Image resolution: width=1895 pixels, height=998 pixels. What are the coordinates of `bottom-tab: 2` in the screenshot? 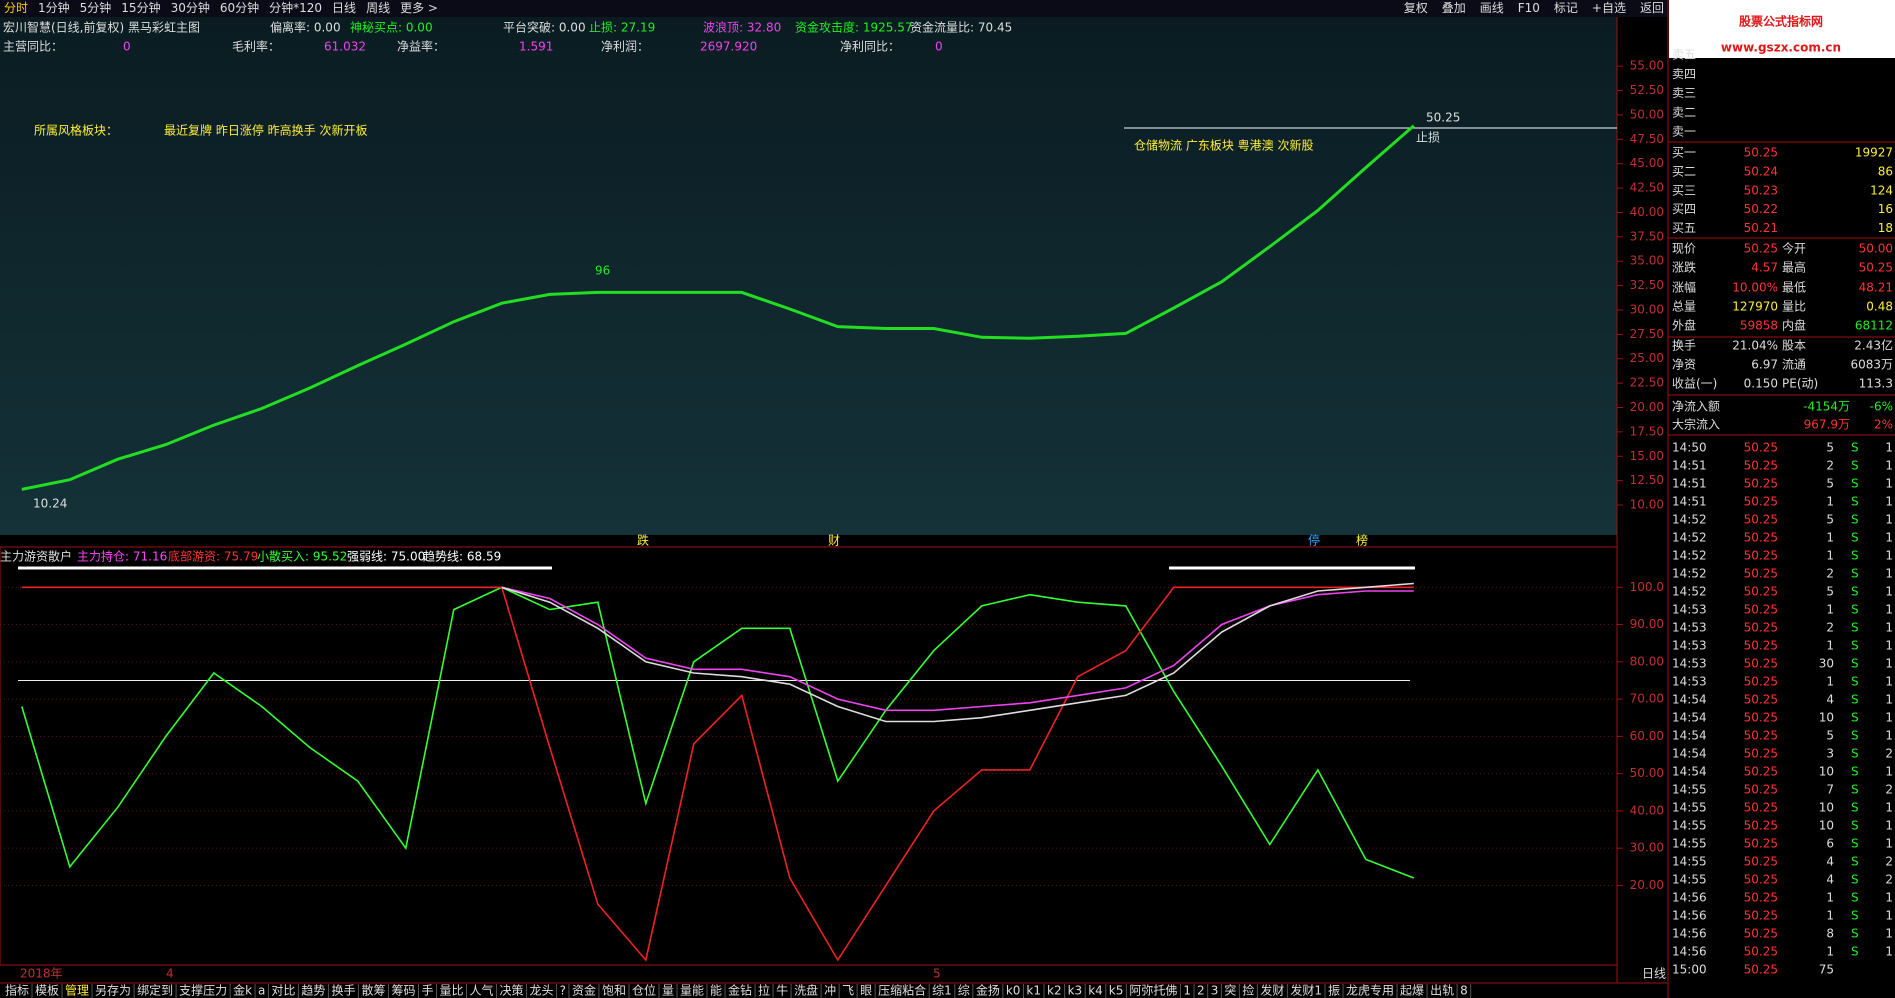 It's located at (1201, 991).